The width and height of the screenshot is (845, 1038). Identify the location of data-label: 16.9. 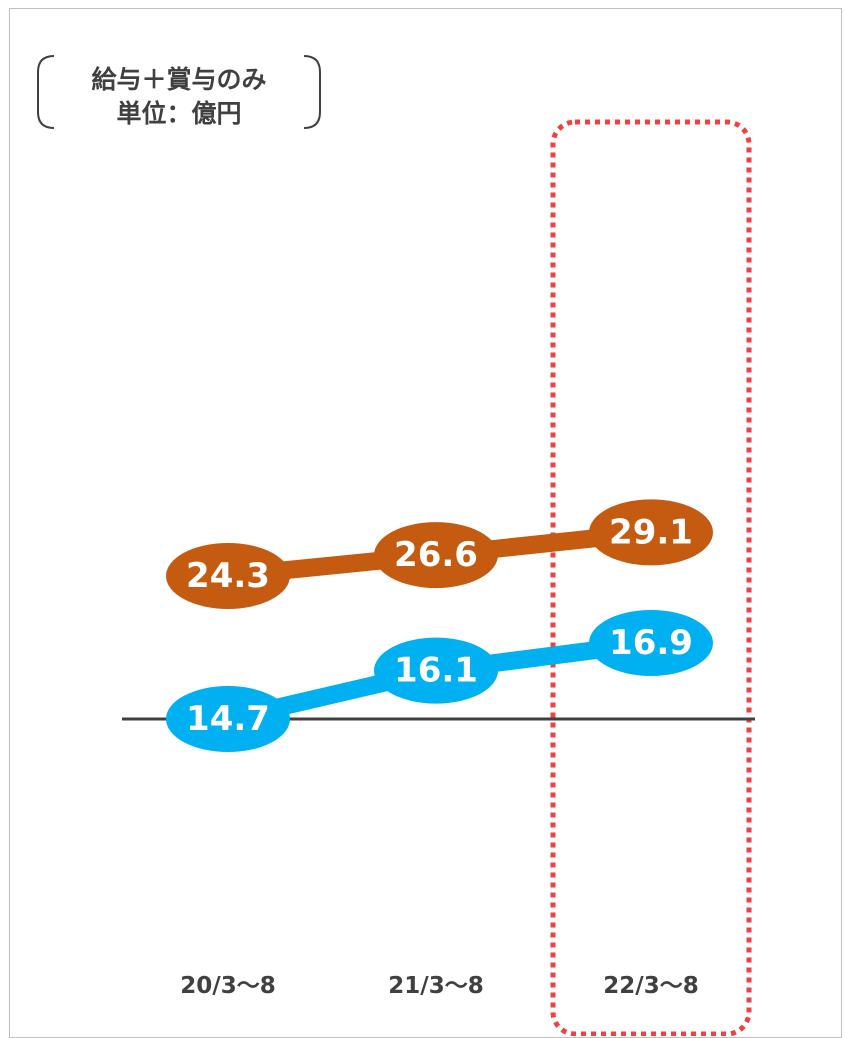
(651, 643).